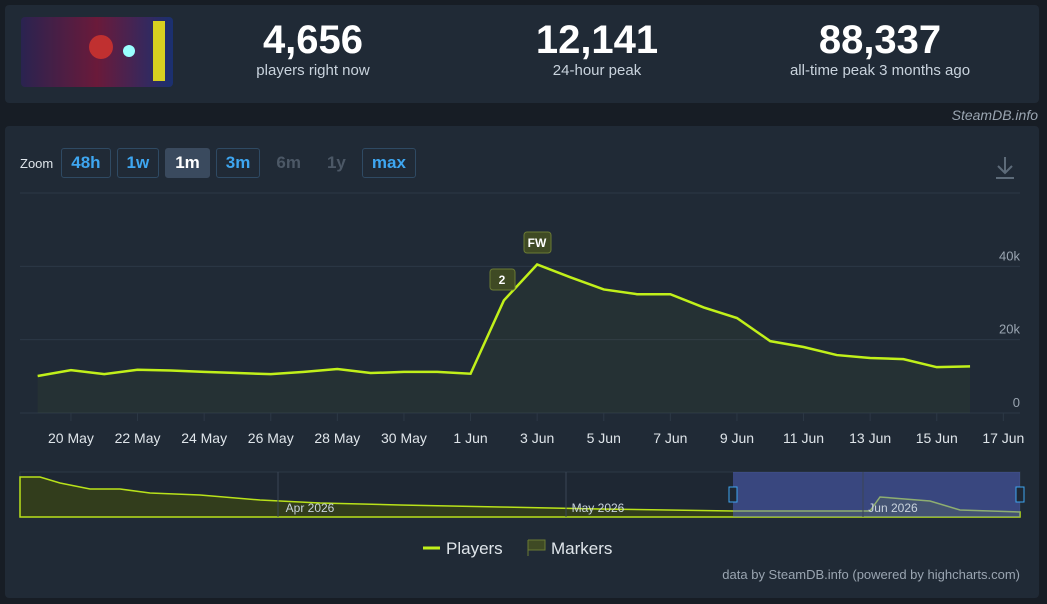  What do you see at coordinates (336, 162) in the screenshot?
I see `zoom-button: 1y` at bounding box center [336, 162].